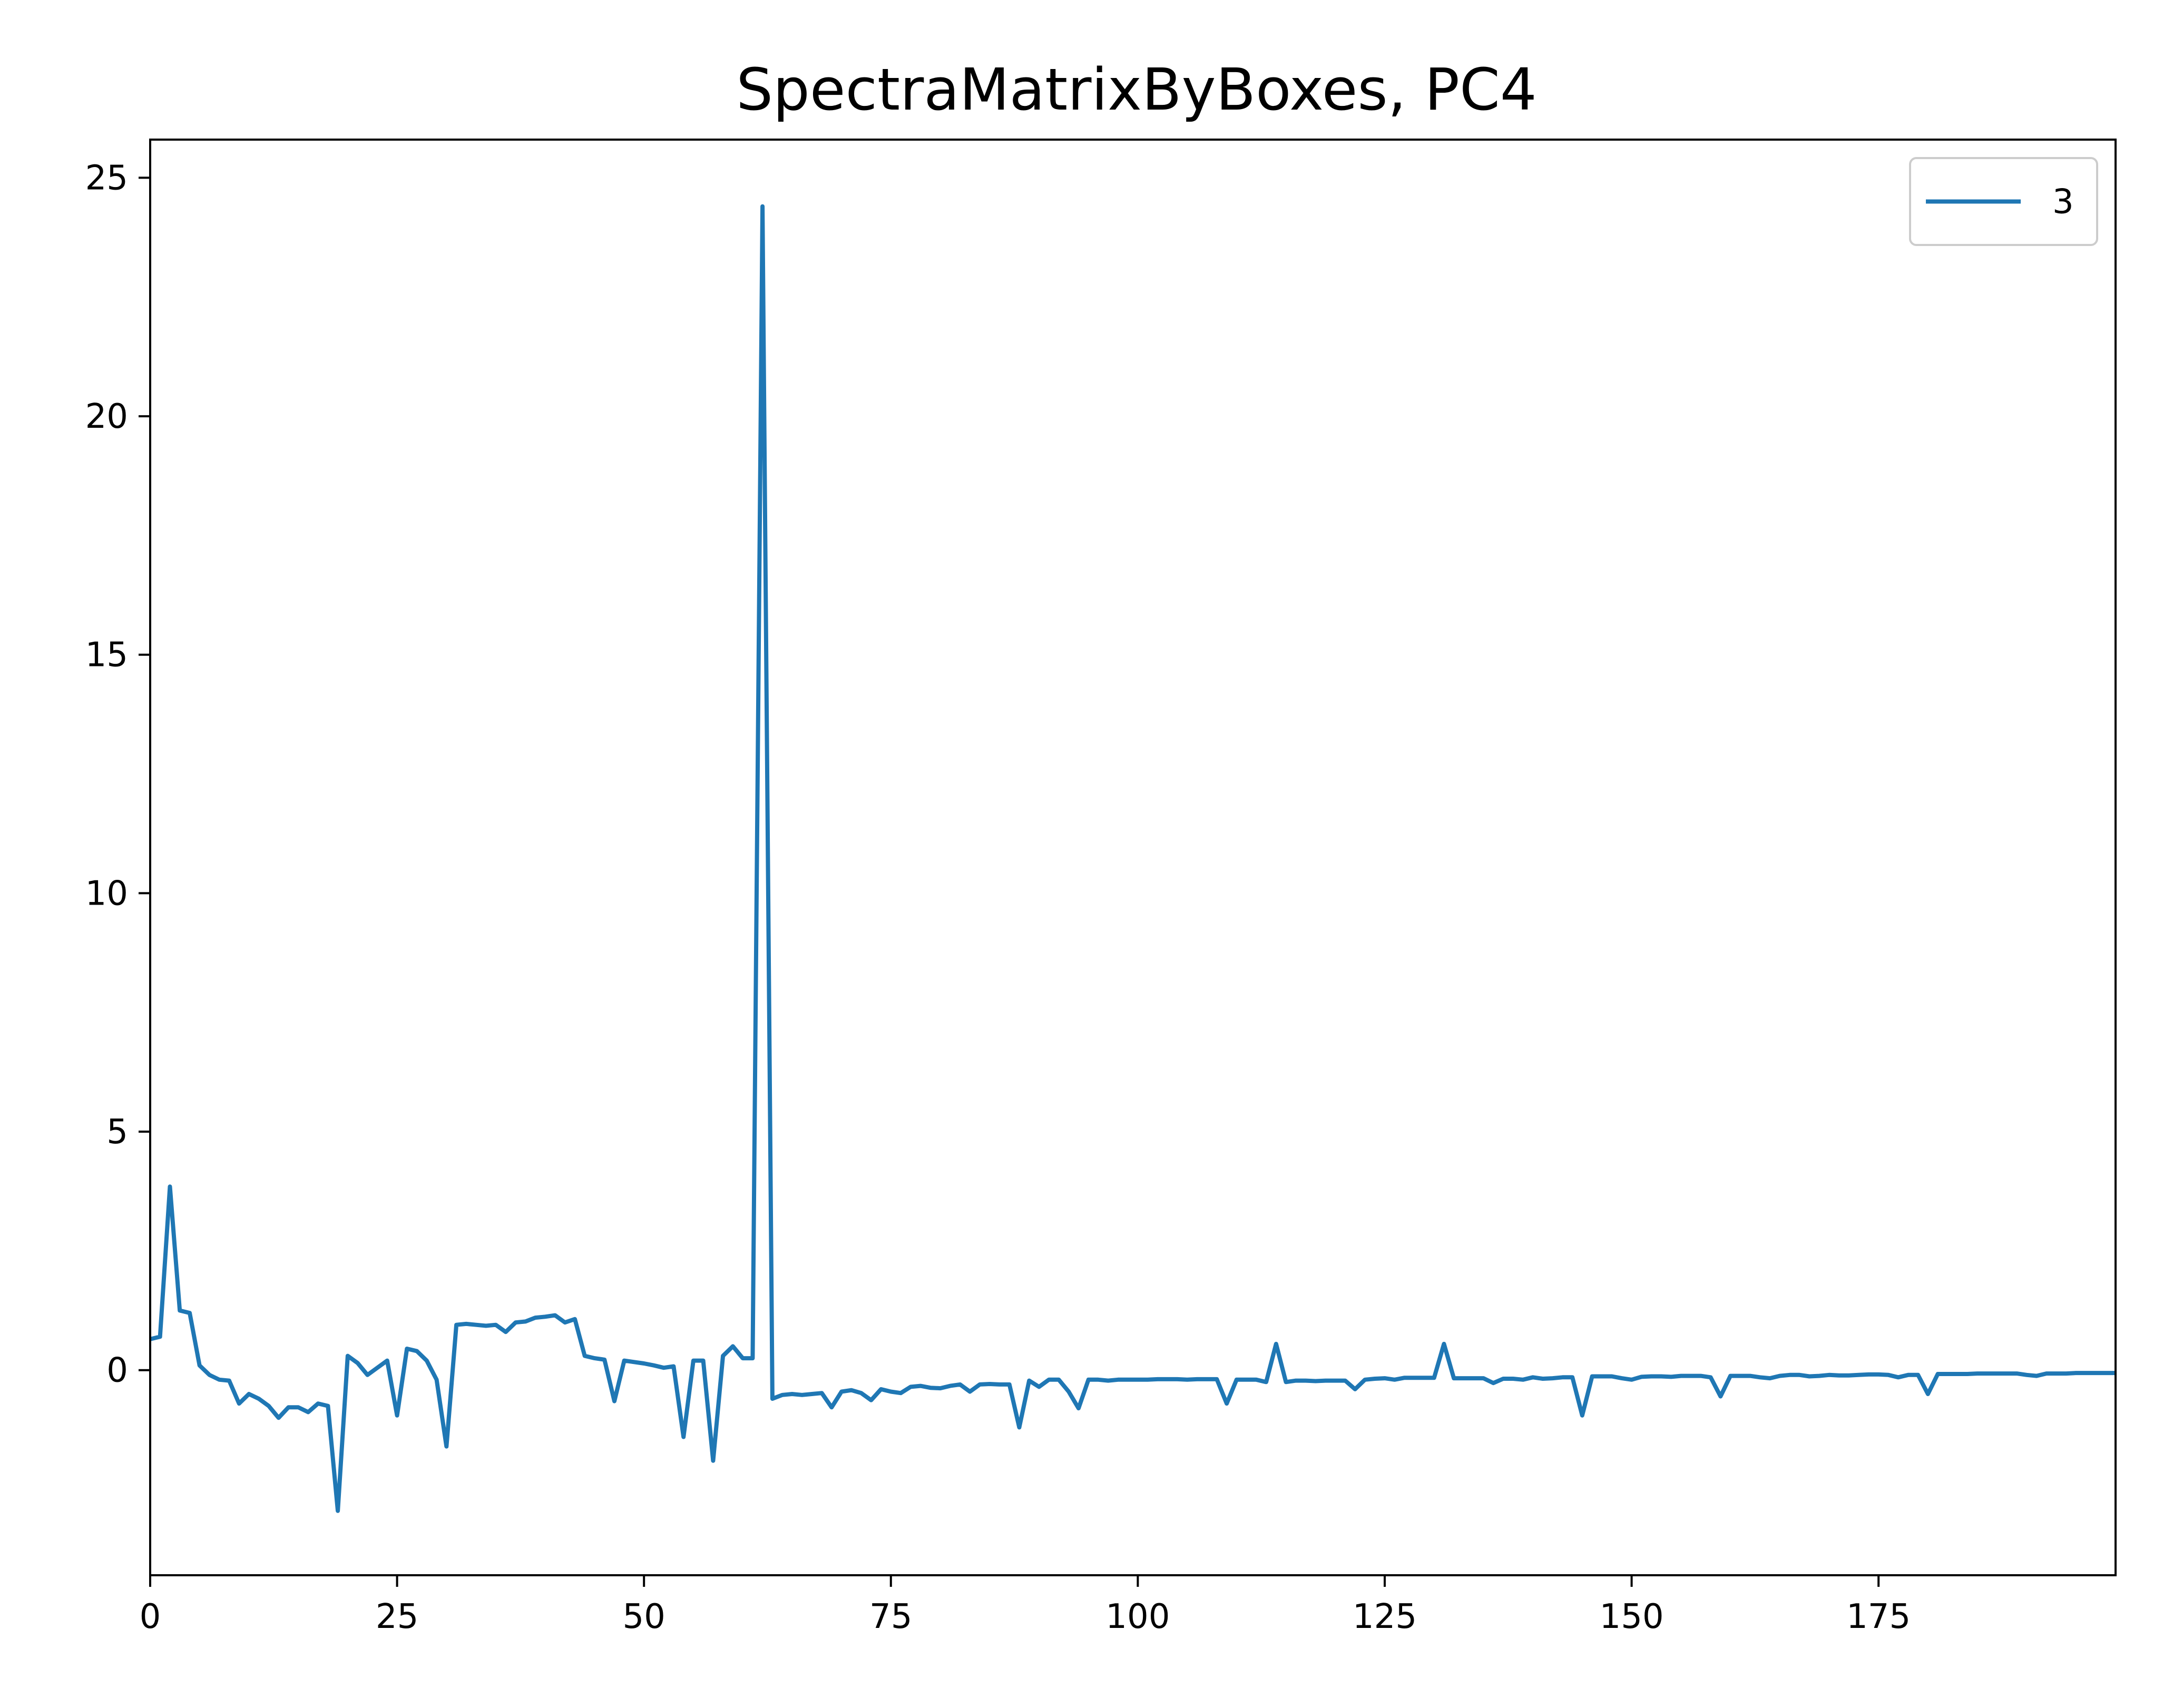 The height and width of the screenshot is (1708, 2173). What do you see at coordinates (150, 1616) in the screenshot?
I see `x-tick-label: 0` at bounding box center [150, 1616].